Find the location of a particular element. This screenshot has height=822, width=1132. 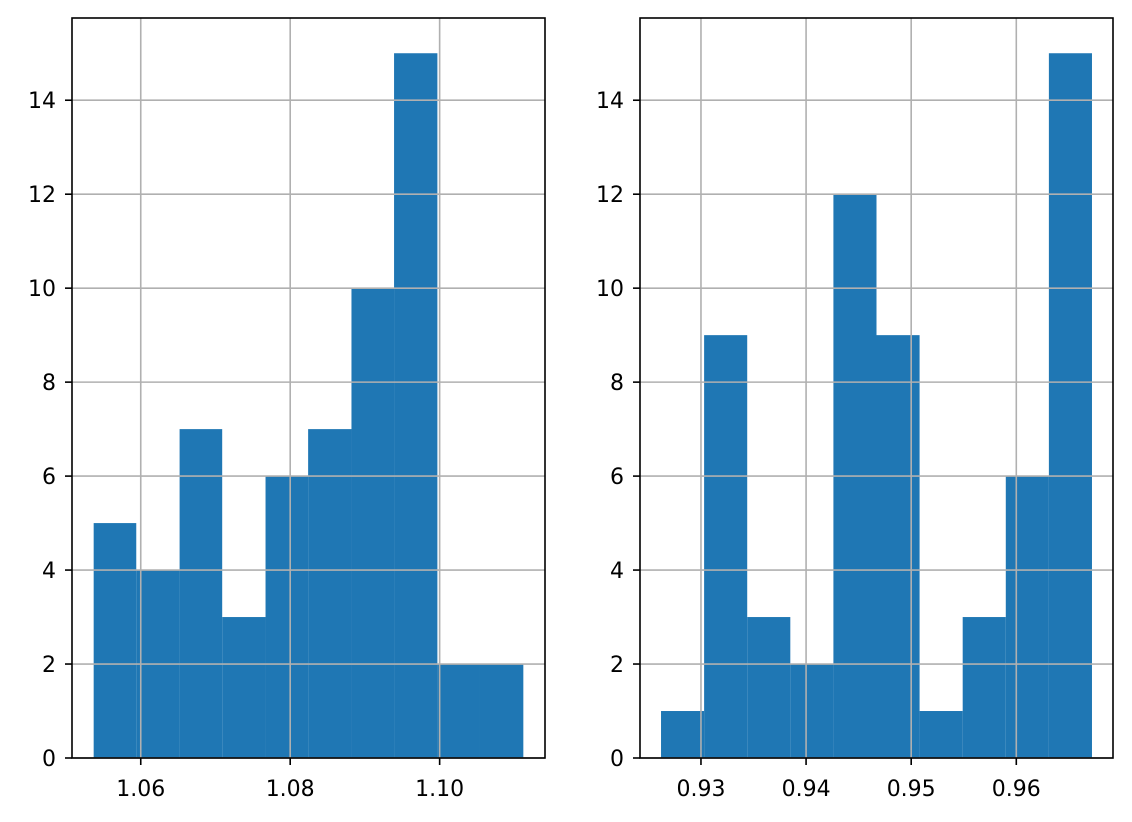

x-tick-label: 1.06 is located at coordinates (140, 789).